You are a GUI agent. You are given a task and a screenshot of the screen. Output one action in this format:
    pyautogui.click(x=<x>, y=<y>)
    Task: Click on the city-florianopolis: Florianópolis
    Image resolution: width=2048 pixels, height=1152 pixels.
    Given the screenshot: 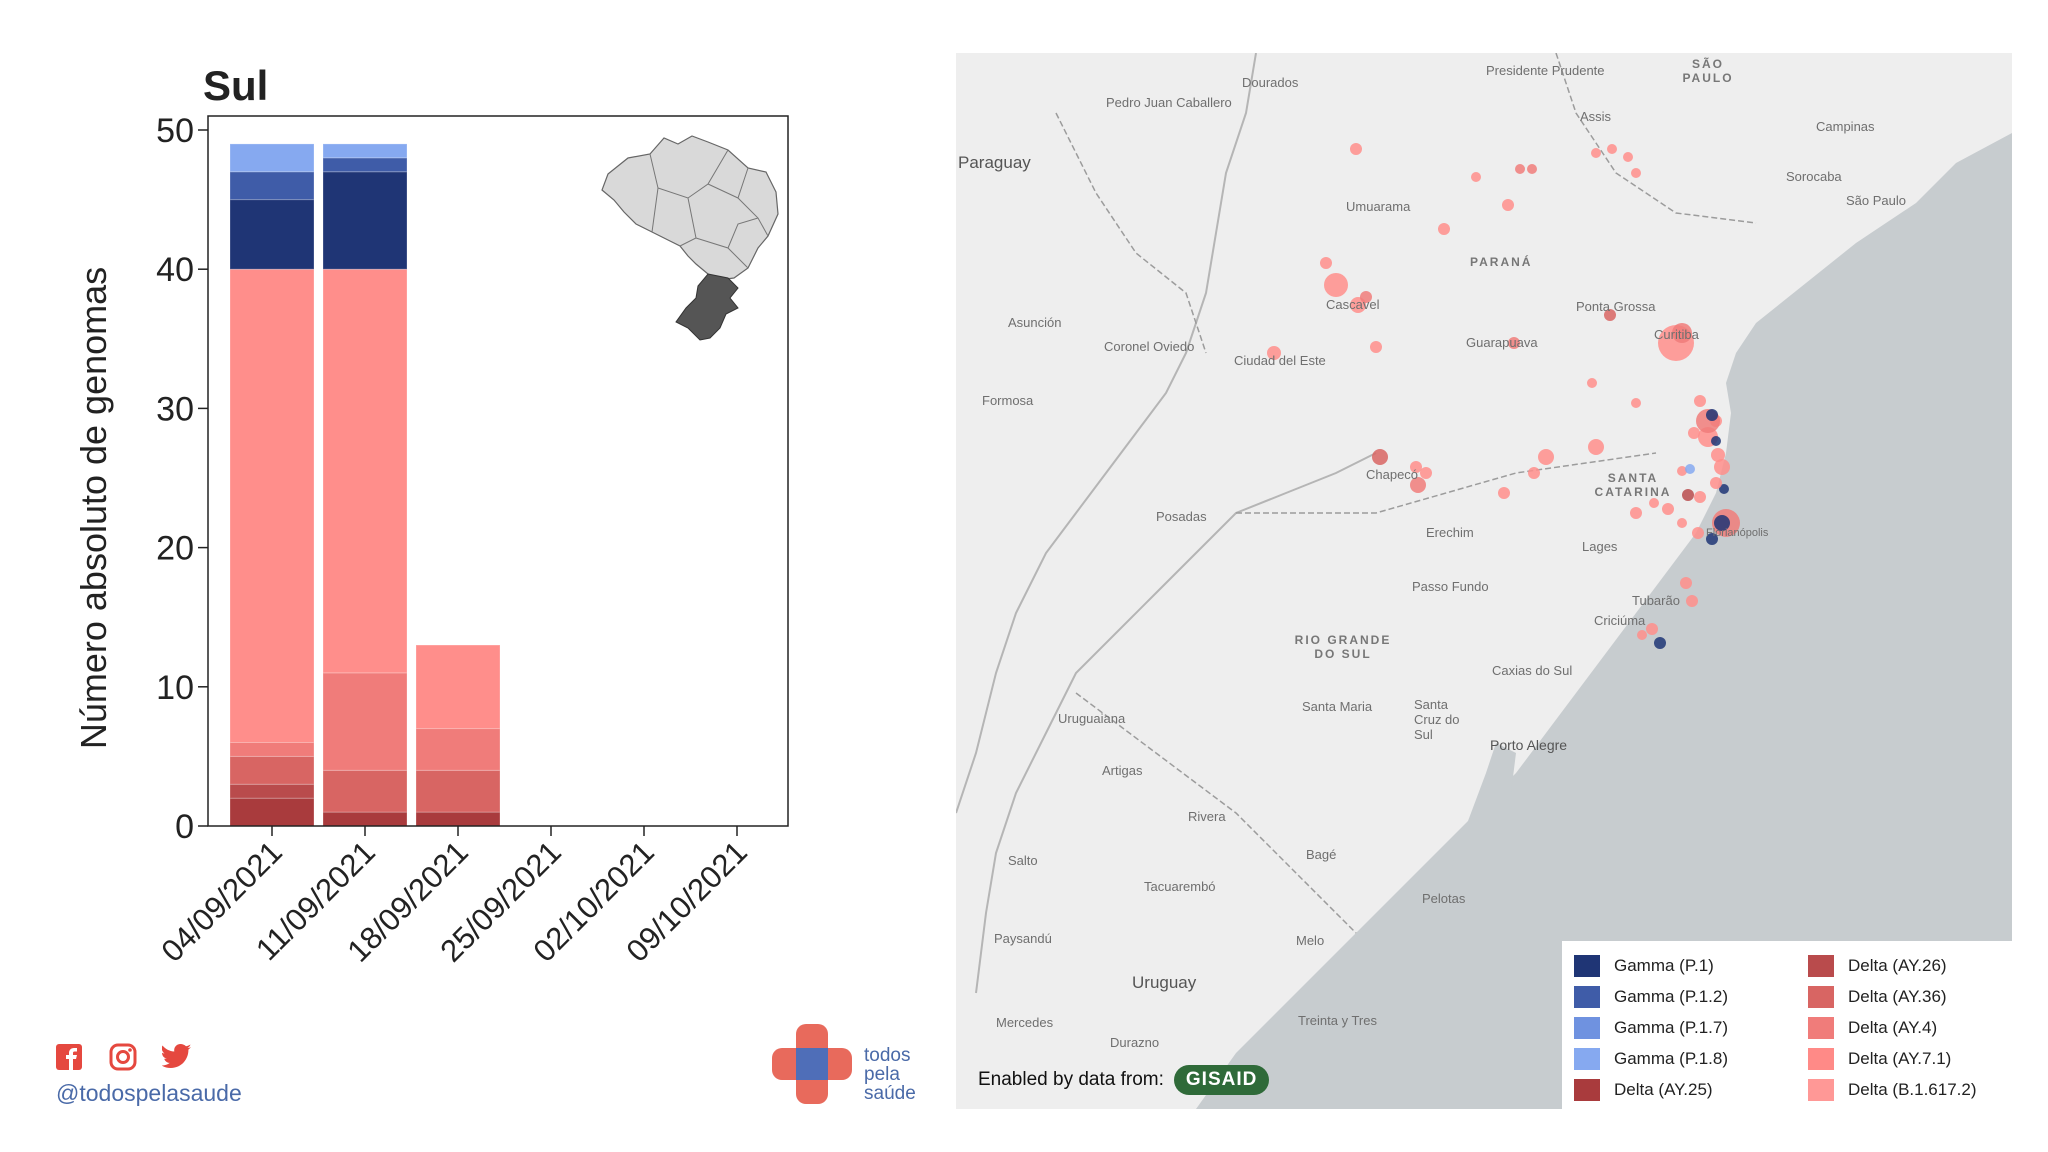 What is the action you would take?
    pyautogui.click(x=1737, y=533)
    